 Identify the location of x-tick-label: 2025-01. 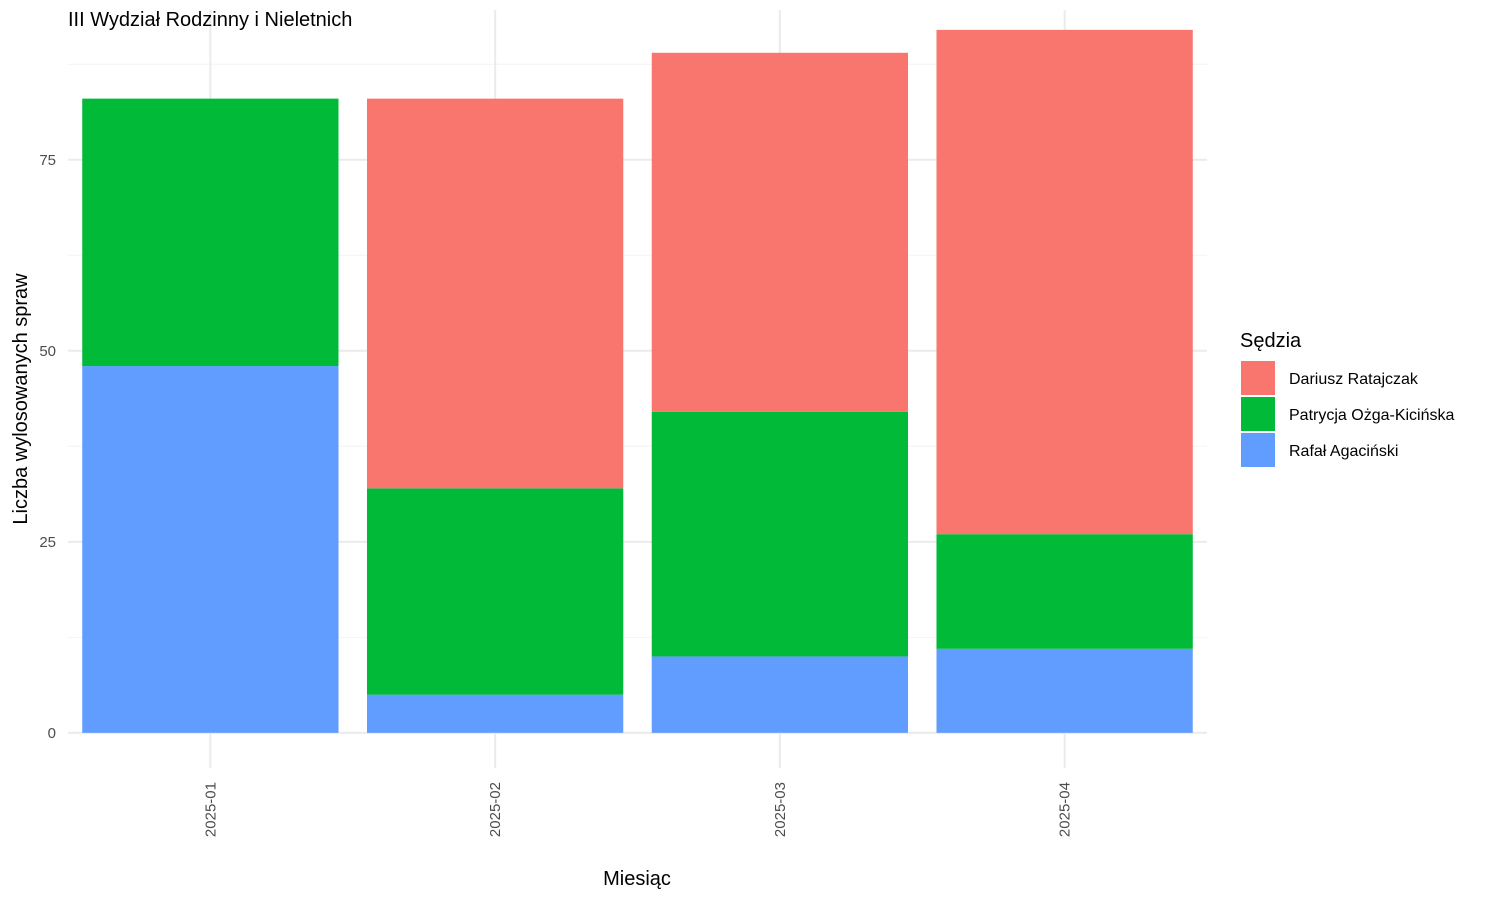
(210, 809).